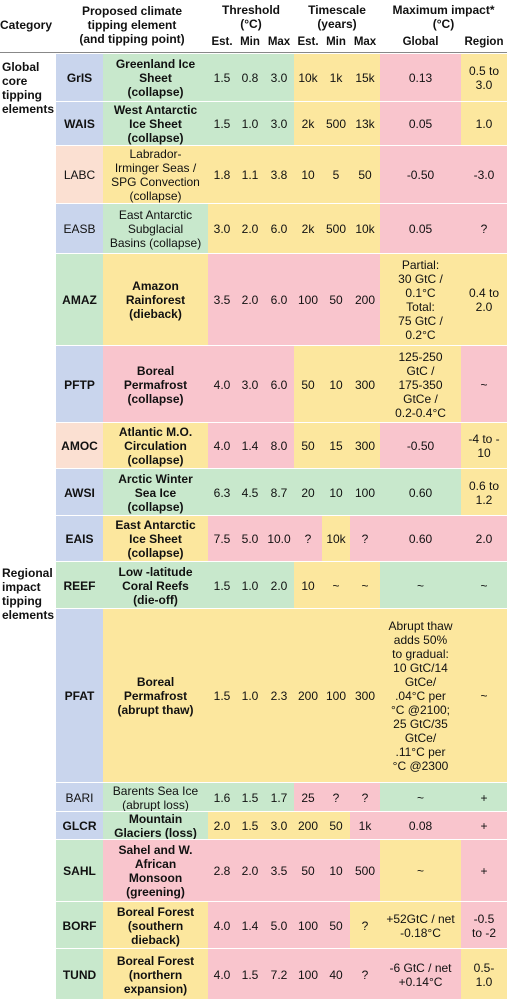 Image resolution: width=507 pixels, height=1000 pixels. I want to click on category-regional-impact: Regional impact tipping elements, so click(28, 594).